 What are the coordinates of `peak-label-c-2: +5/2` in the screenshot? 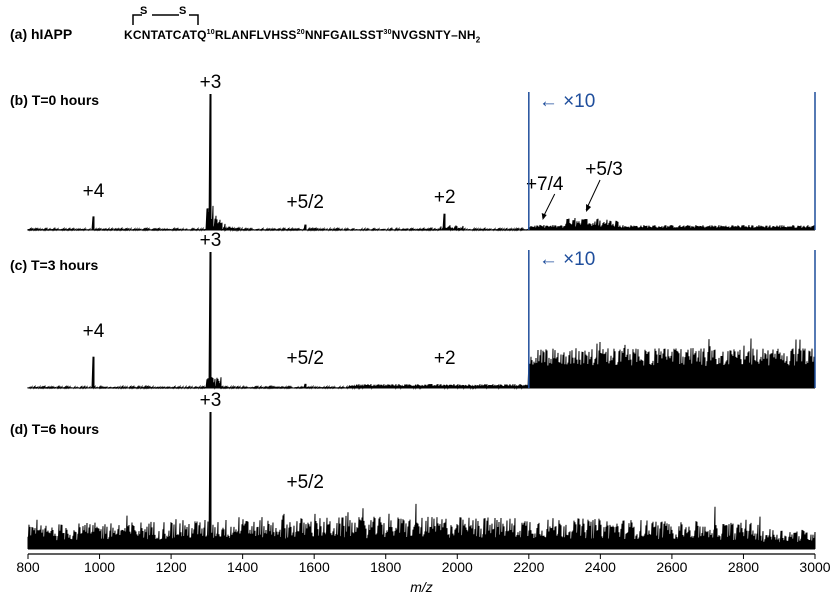 It's located at (305, 358).